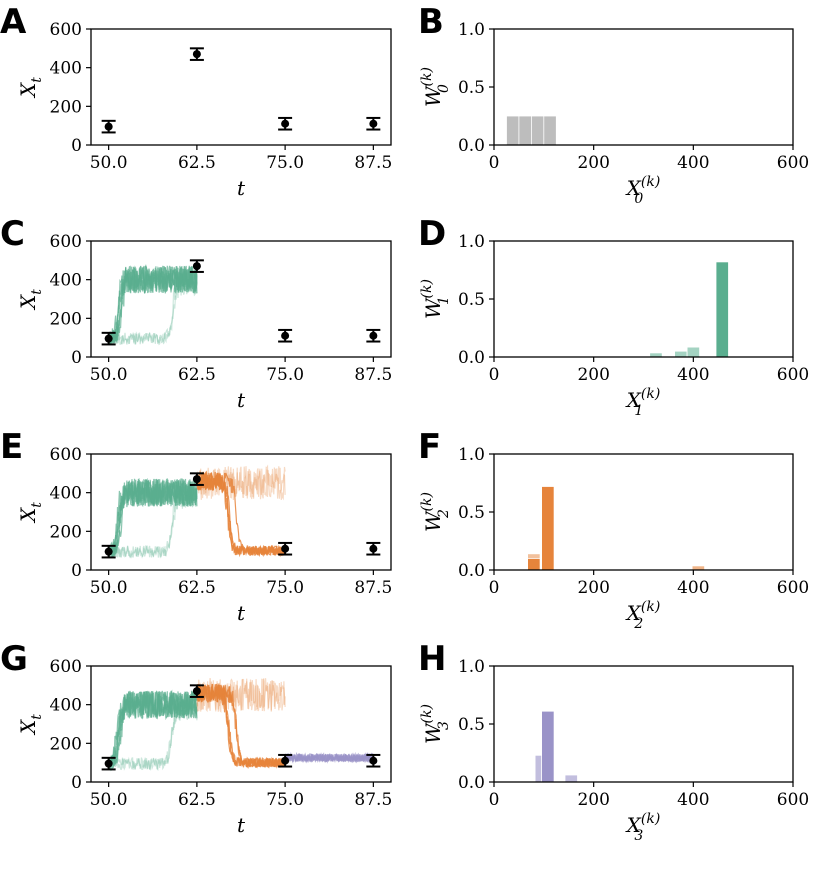  Describe the element at coordinates (14, 659) in the screenshot. I see `panel-letter-g: G` at that location.